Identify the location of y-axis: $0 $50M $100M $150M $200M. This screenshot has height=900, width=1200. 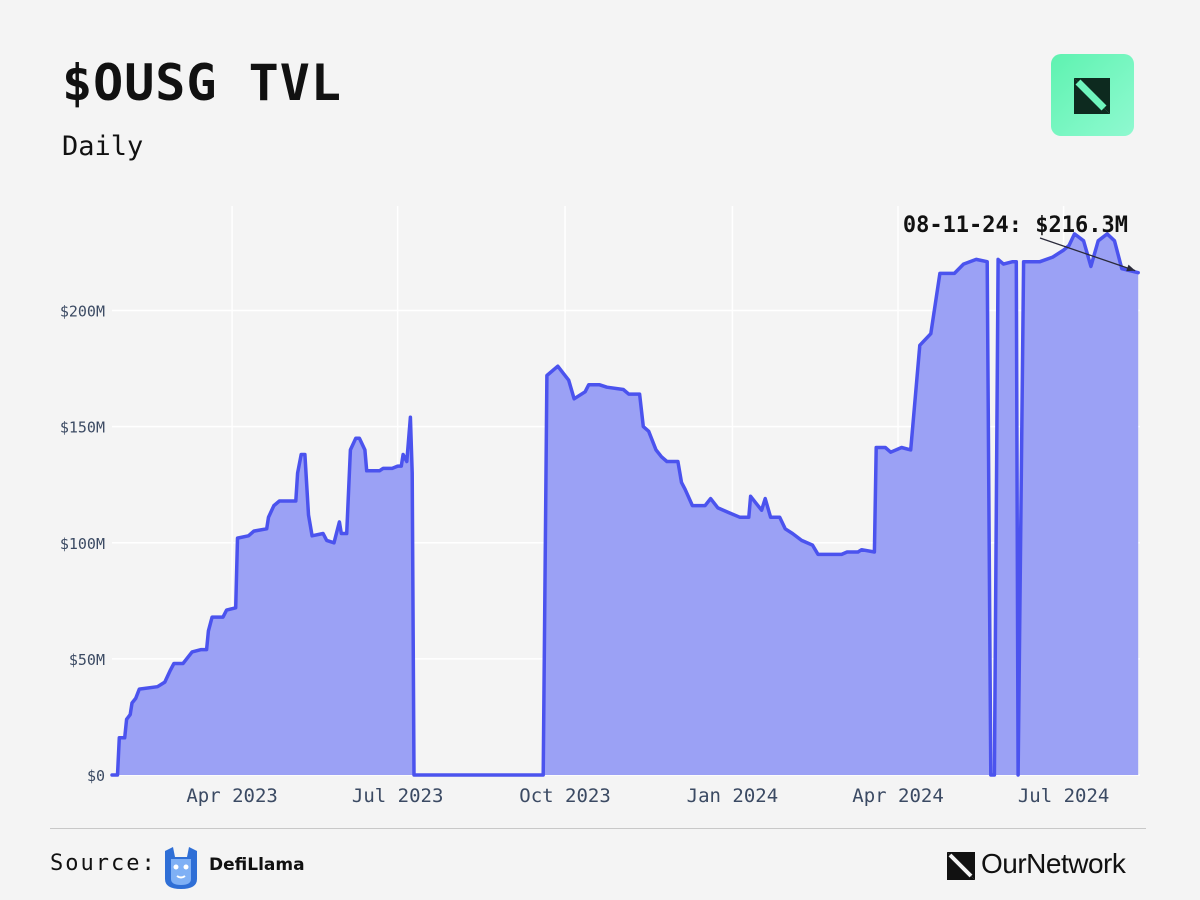
(82, 544).